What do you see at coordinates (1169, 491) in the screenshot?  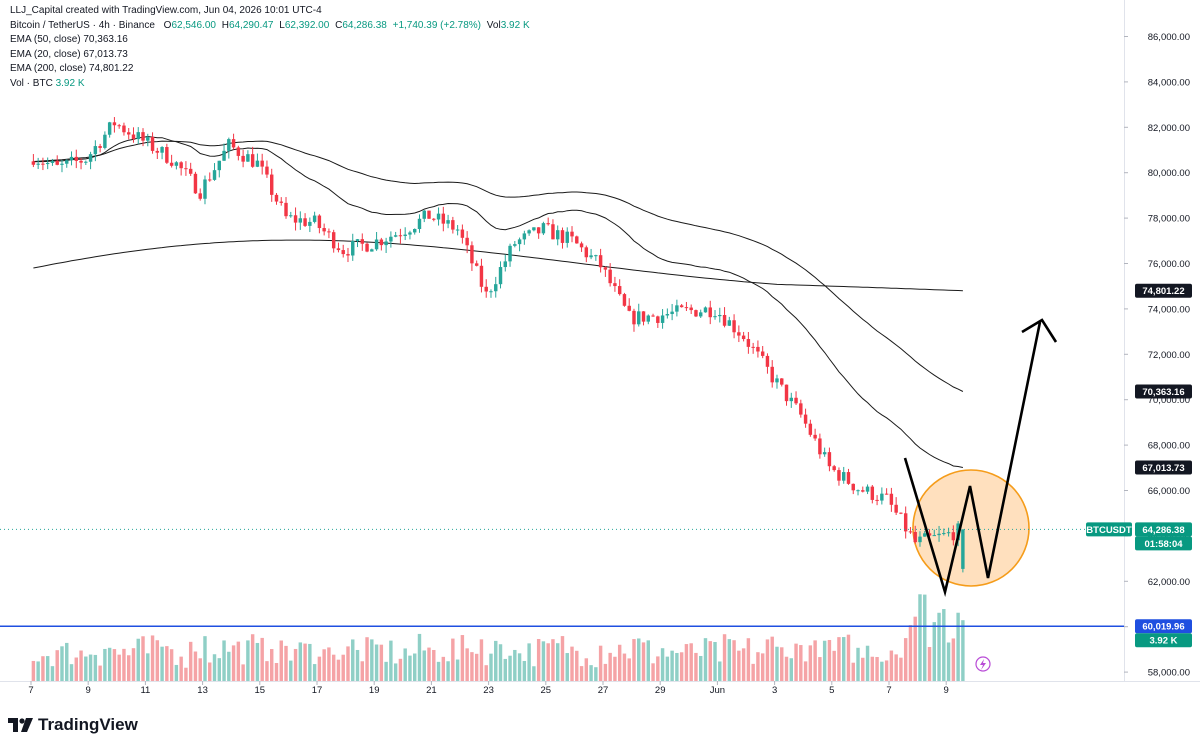 I see `price-tick-label: 66,000.00` at bounding box center [1169, 491].